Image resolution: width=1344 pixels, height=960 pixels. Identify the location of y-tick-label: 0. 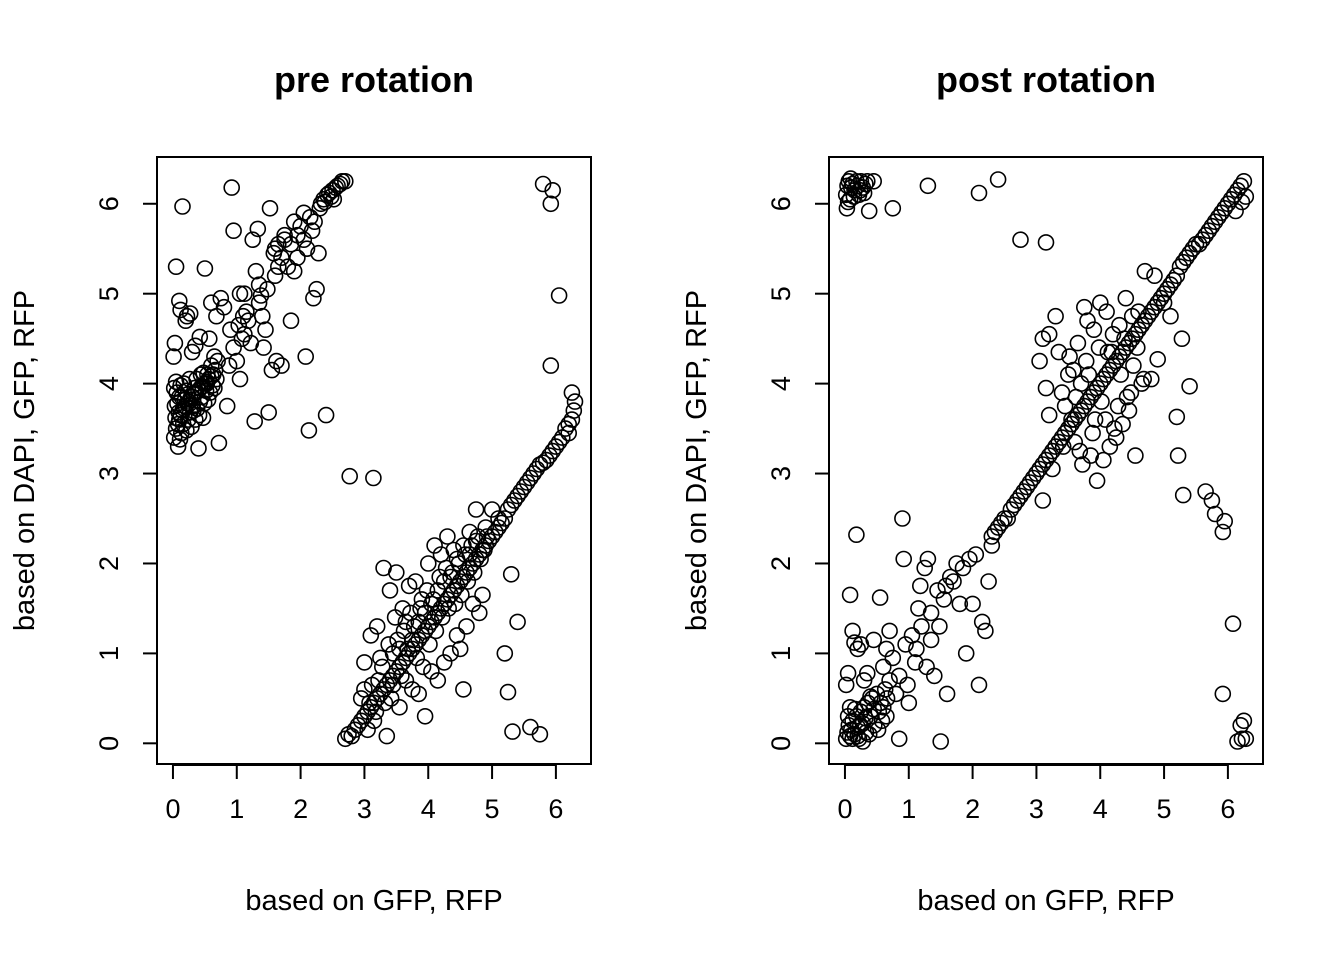
(781, 743).